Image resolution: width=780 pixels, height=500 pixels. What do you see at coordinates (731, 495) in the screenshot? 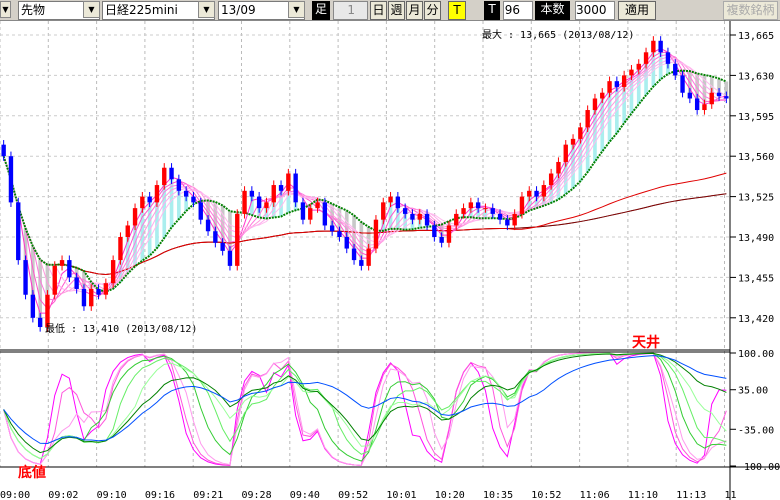
I see `x-tick-label: 11` at bounding box center [731, 495].